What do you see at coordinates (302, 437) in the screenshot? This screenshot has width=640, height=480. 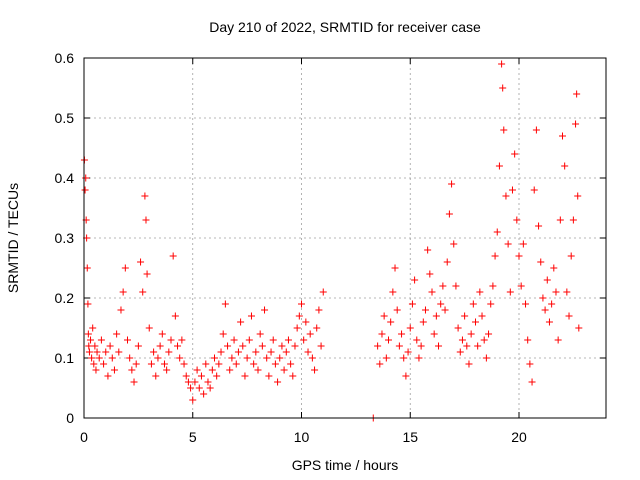 I see `x-tick-label: 10` at bounding box center [302, 437].